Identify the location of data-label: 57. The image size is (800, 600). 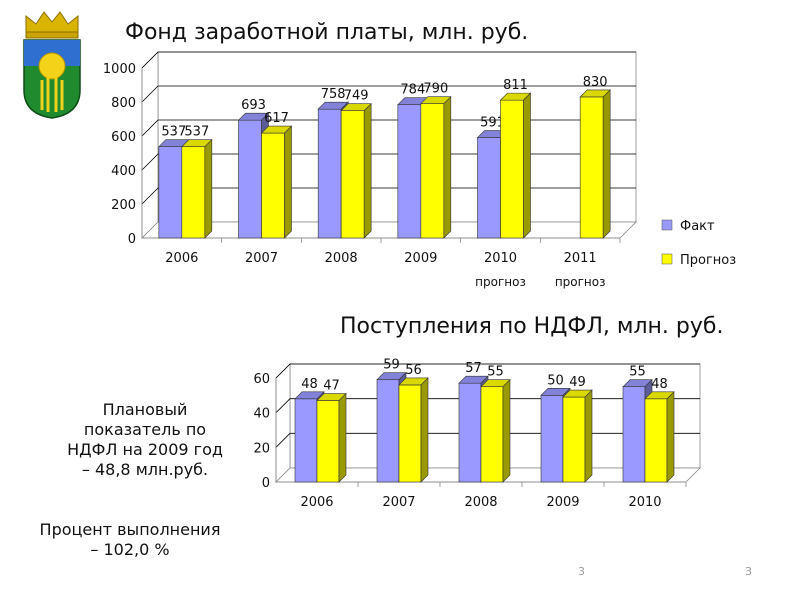
(473, 368).